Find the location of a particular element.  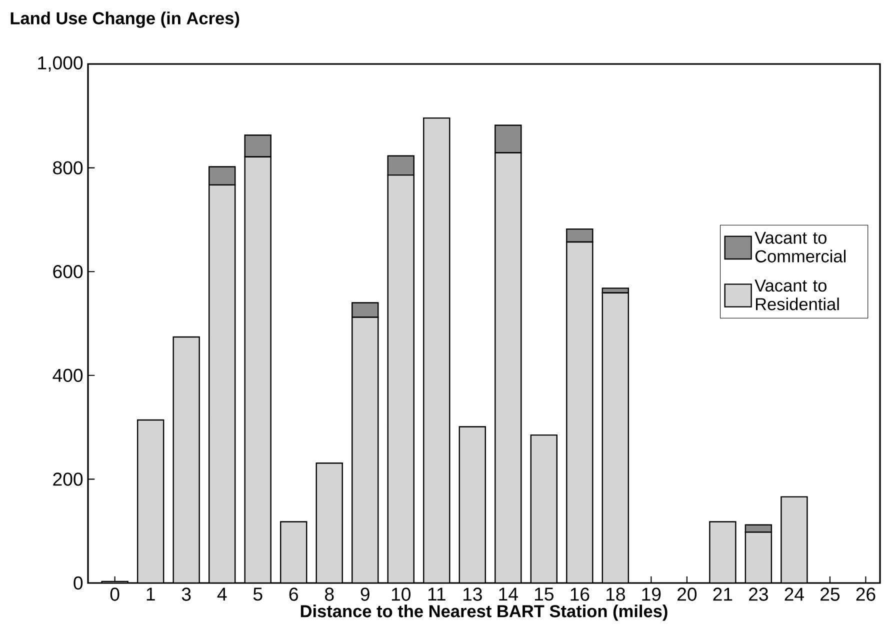

x-axis-title: Distance to the Nearest BART Station (miles) is located at coordinates (484, 612).